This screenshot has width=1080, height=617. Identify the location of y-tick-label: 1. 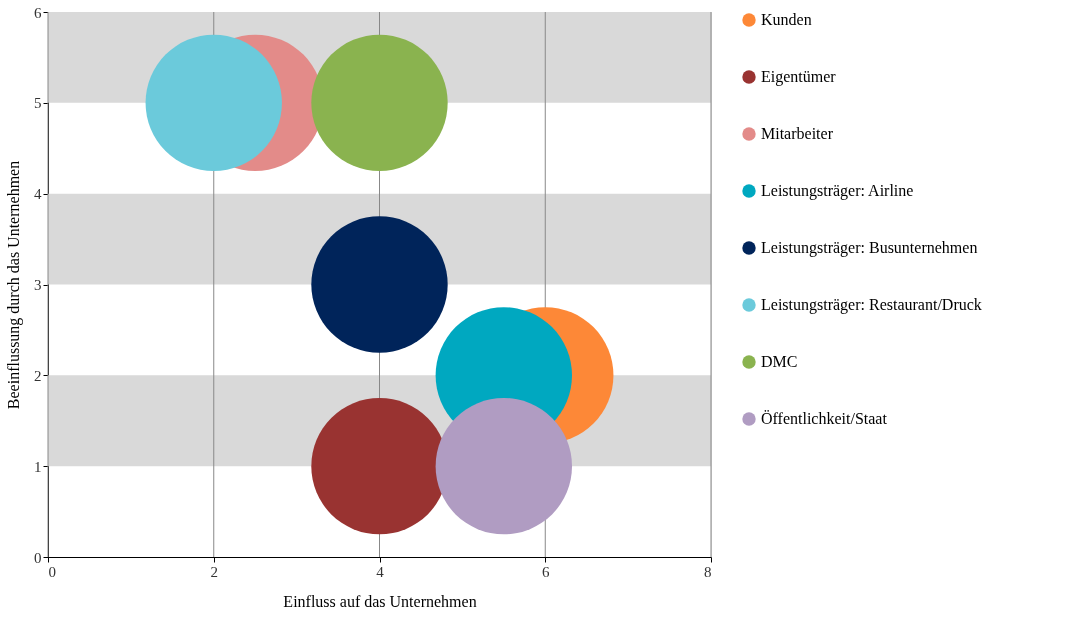
(38, 466).